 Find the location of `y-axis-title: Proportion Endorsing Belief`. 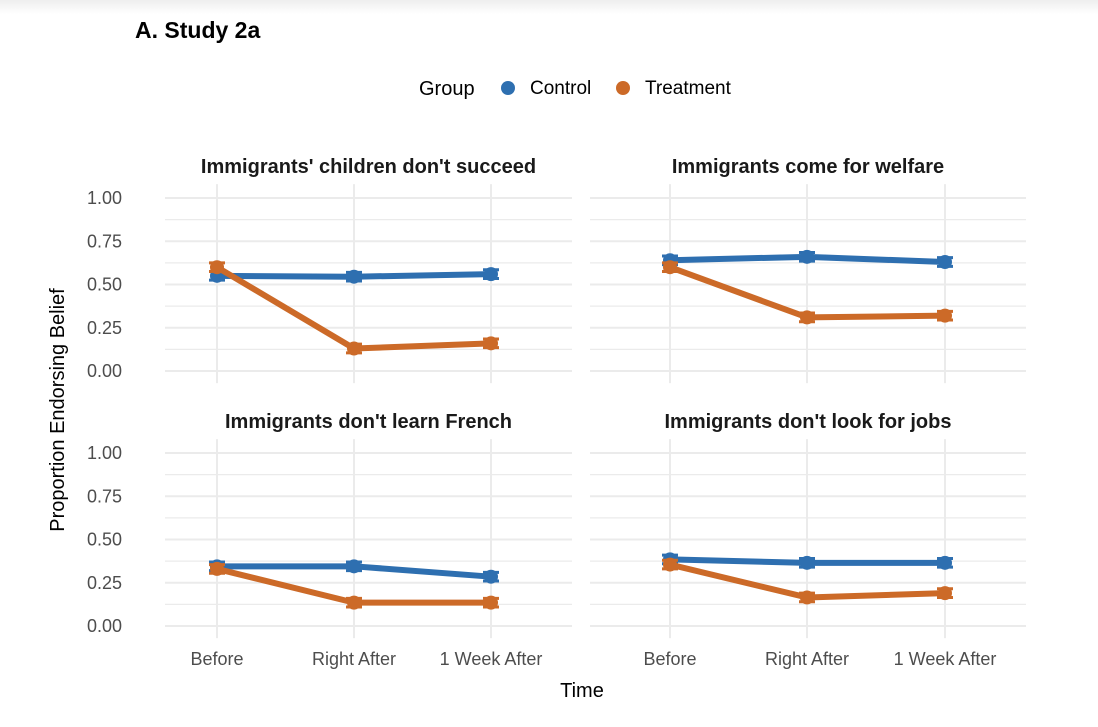

y-axis-title: Proportion Endorsing Belief is located at coordinates (58, 410).